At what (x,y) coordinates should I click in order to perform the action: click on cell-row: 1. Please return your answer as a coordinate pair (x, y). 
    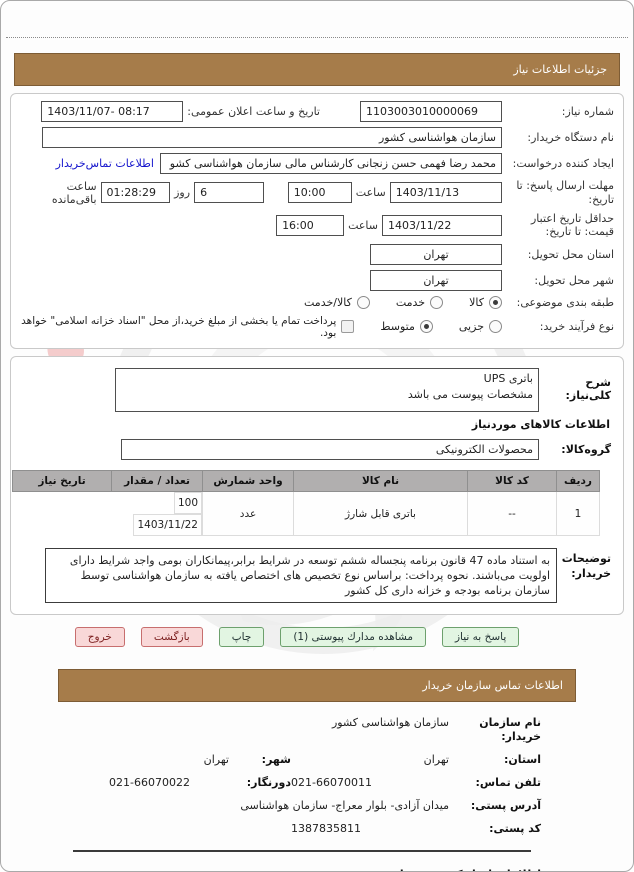
    Looking at the image, I should click on (578, 513).